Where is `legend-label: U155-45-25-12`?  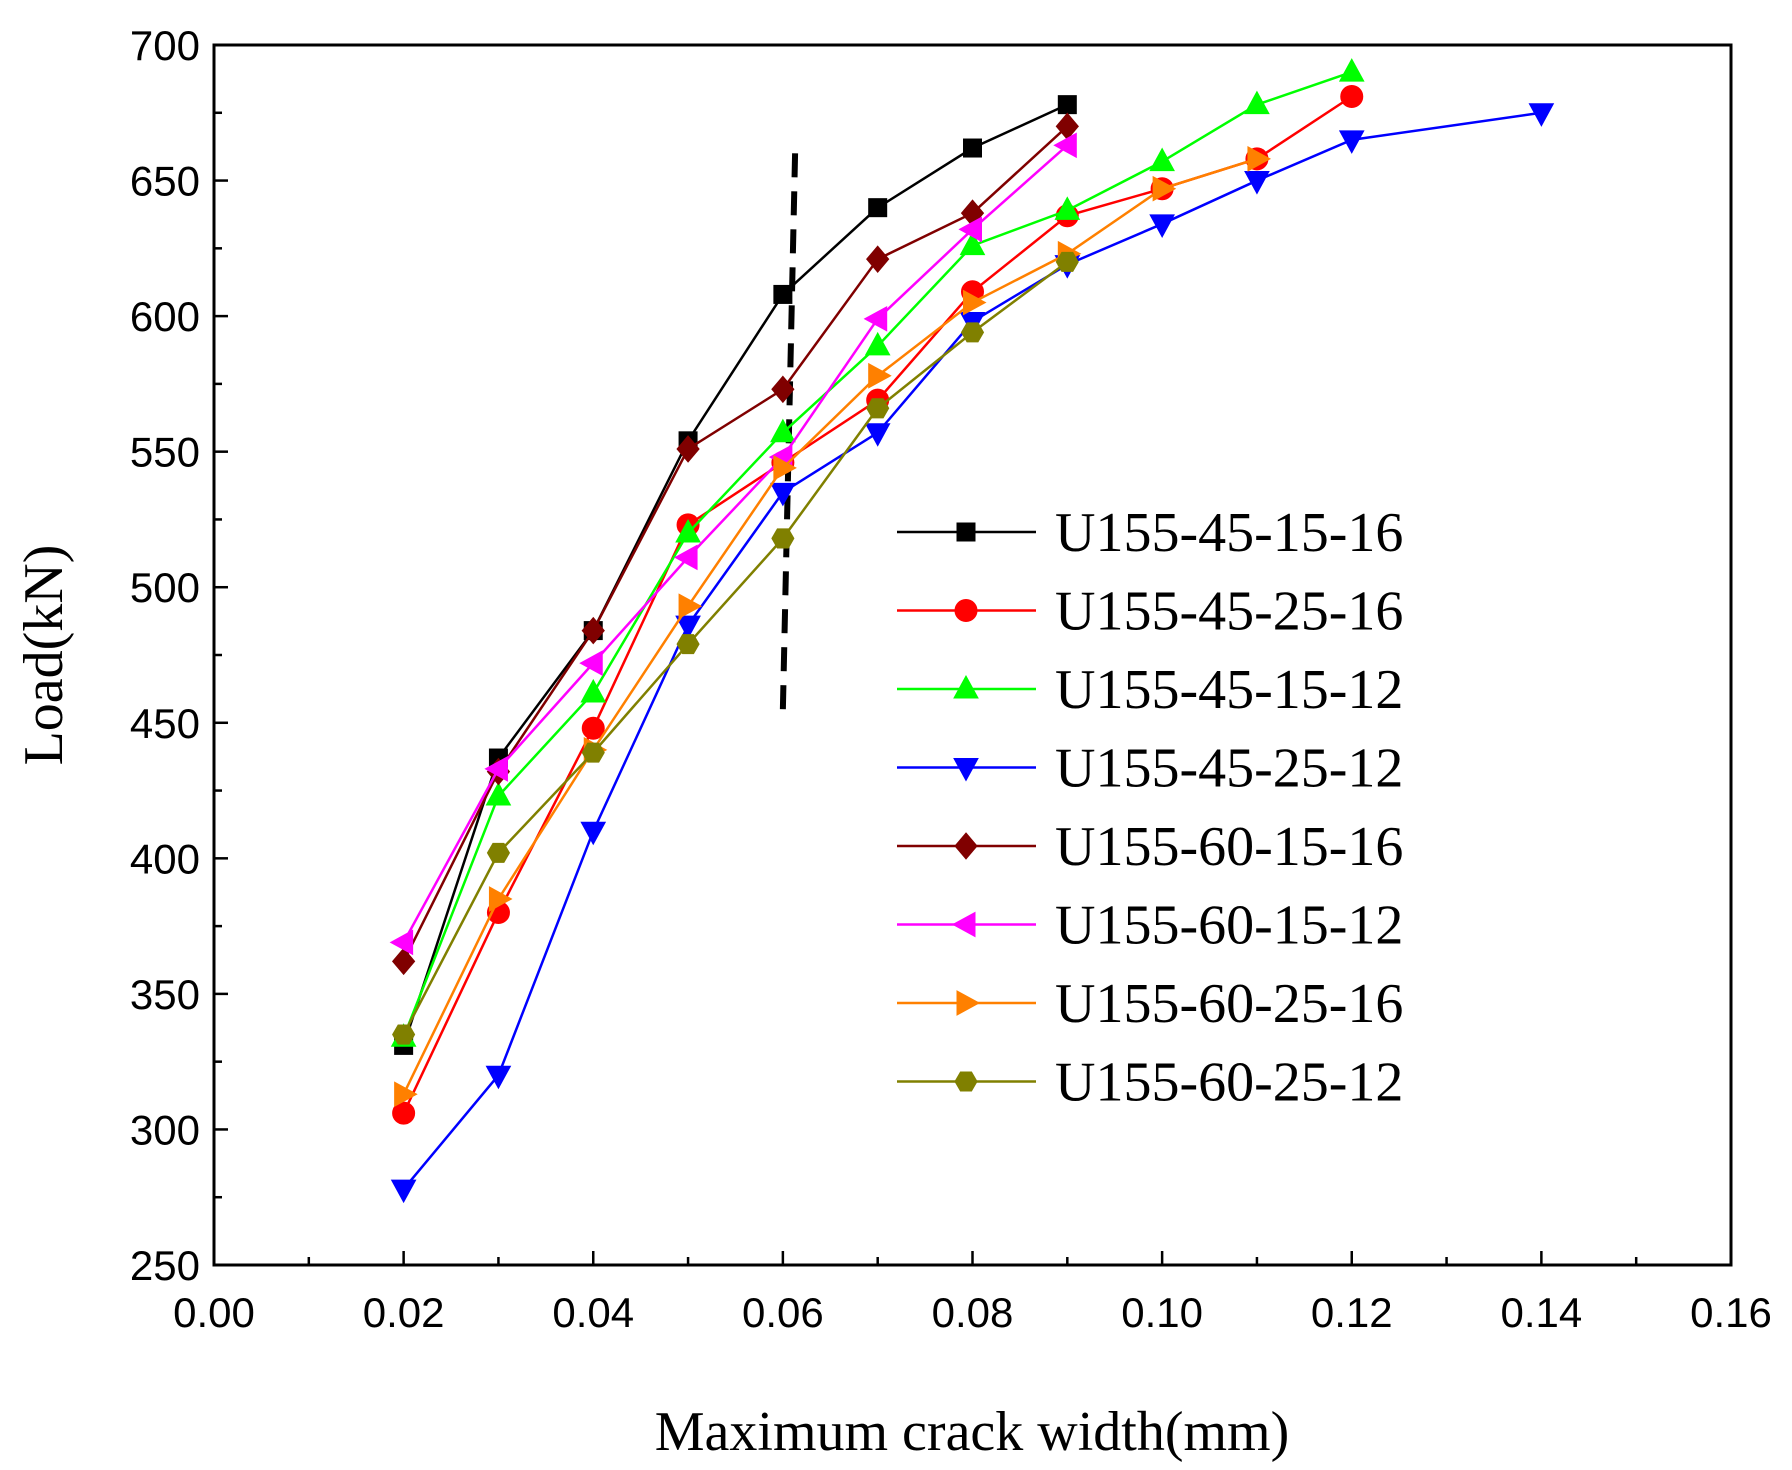
legend-label: U155-45-25-12 is located at coordinates (1229, 769).